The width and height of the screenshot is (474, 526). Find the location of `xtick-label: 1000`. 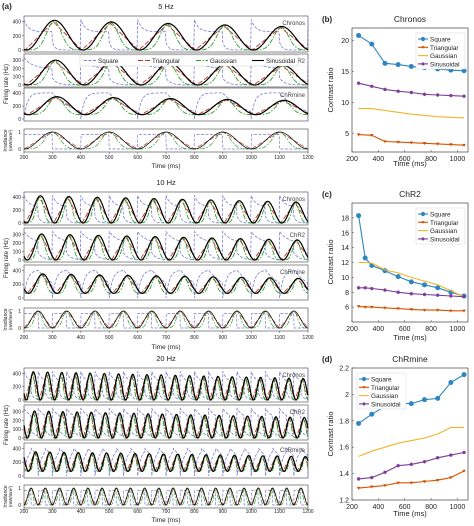

xtick-label: 1000 is located at coordinates (458, 329).